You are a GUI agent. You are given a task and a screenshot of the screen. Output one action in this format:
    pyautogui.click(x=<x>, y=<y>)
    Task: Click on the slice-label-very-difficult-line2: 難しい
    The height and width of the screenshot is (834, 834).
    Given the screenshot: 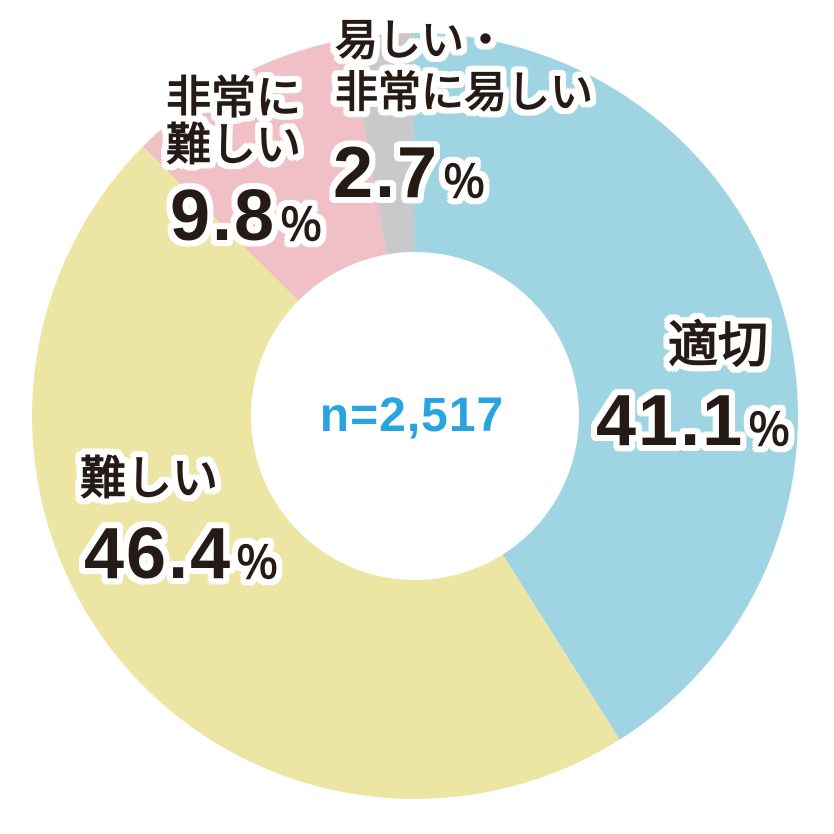 What is the action you would take?
    pyautogui.click(x=234, y=145)
    